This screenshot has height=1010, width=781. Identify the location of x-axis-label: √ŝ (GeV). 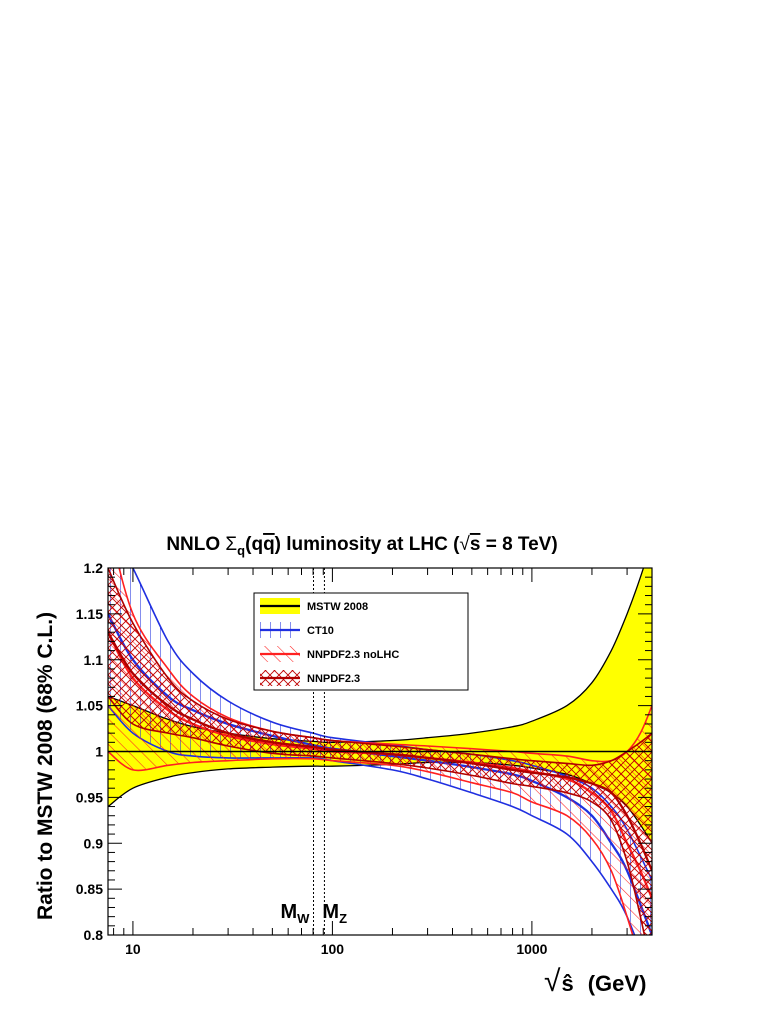
(595, 981).